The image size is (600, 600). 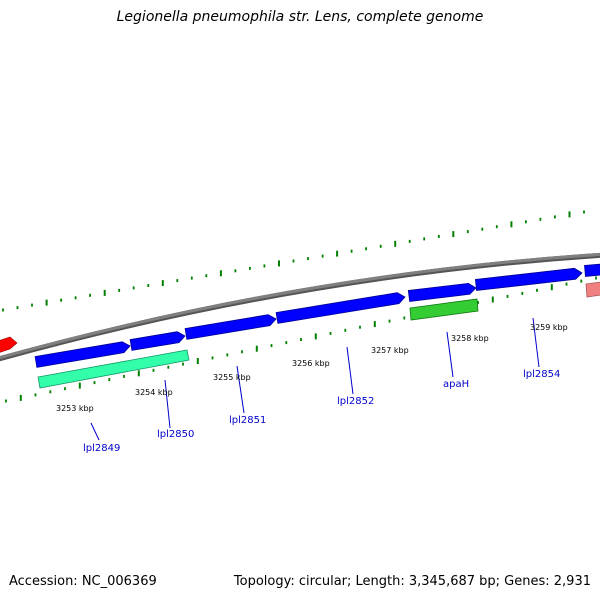 What do you see at coordinates (75, 408) in the screenshot?
I see `kbp-label-0: 3253 kbp` at bounding box center [75, 408].